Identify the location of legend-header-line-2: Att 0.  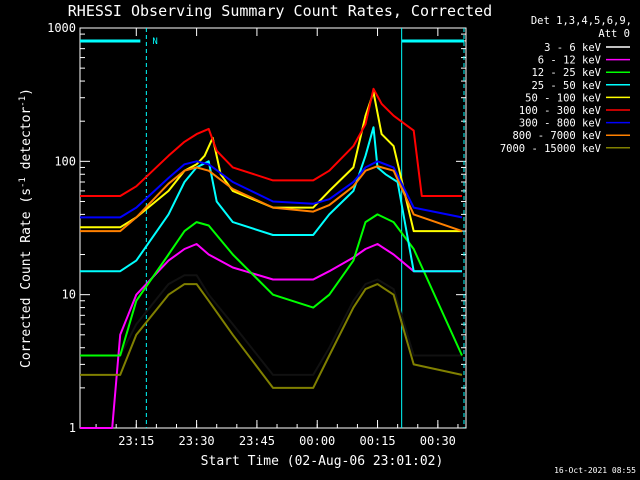
(614, 34).